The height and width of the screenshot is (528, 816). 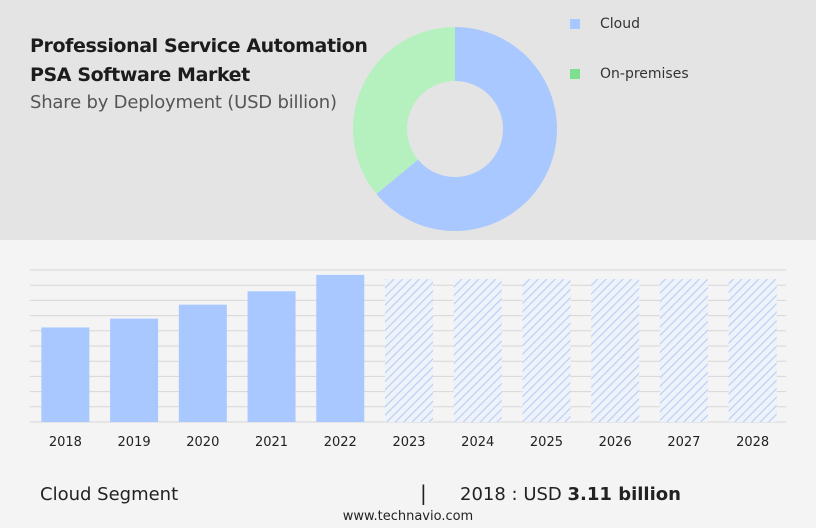 I want to click on stat-summary: 2018 : USD 3.11 billion, so click(x=570, y=494).